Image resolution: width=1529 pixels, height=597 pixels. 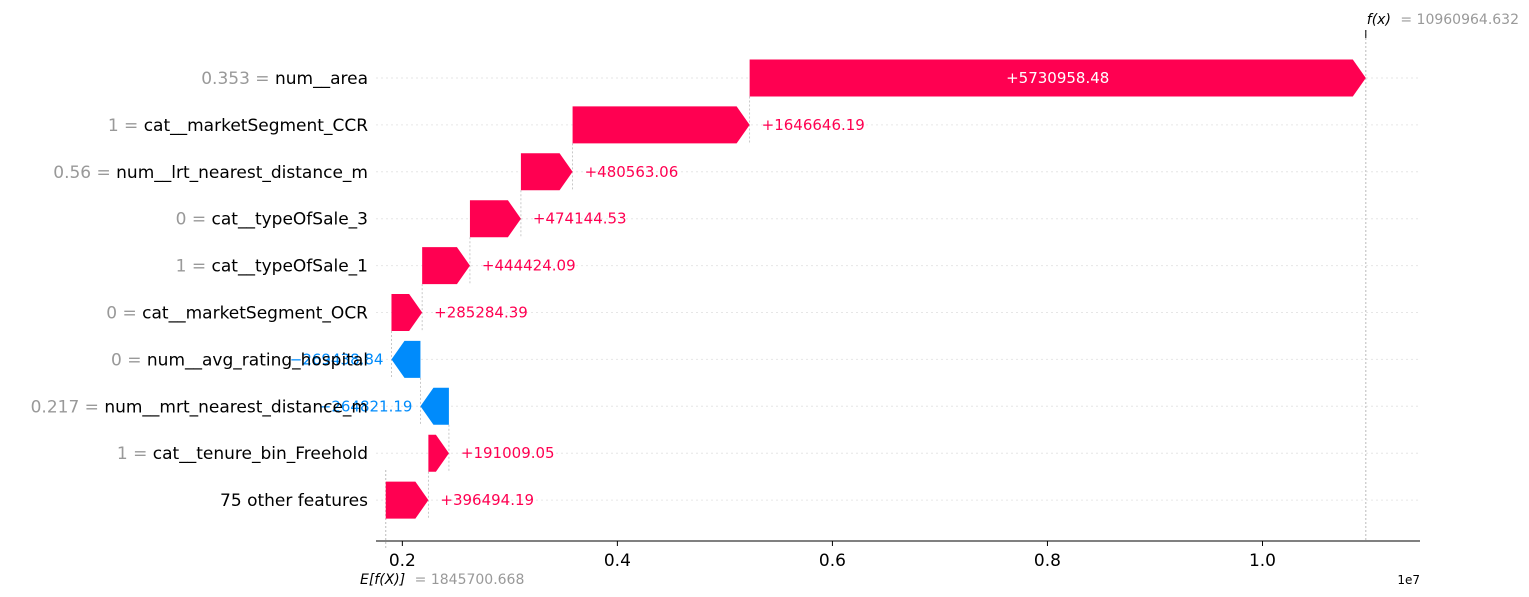 I want to click on x-tick-label: 0.6, so click(x=832, y=561).